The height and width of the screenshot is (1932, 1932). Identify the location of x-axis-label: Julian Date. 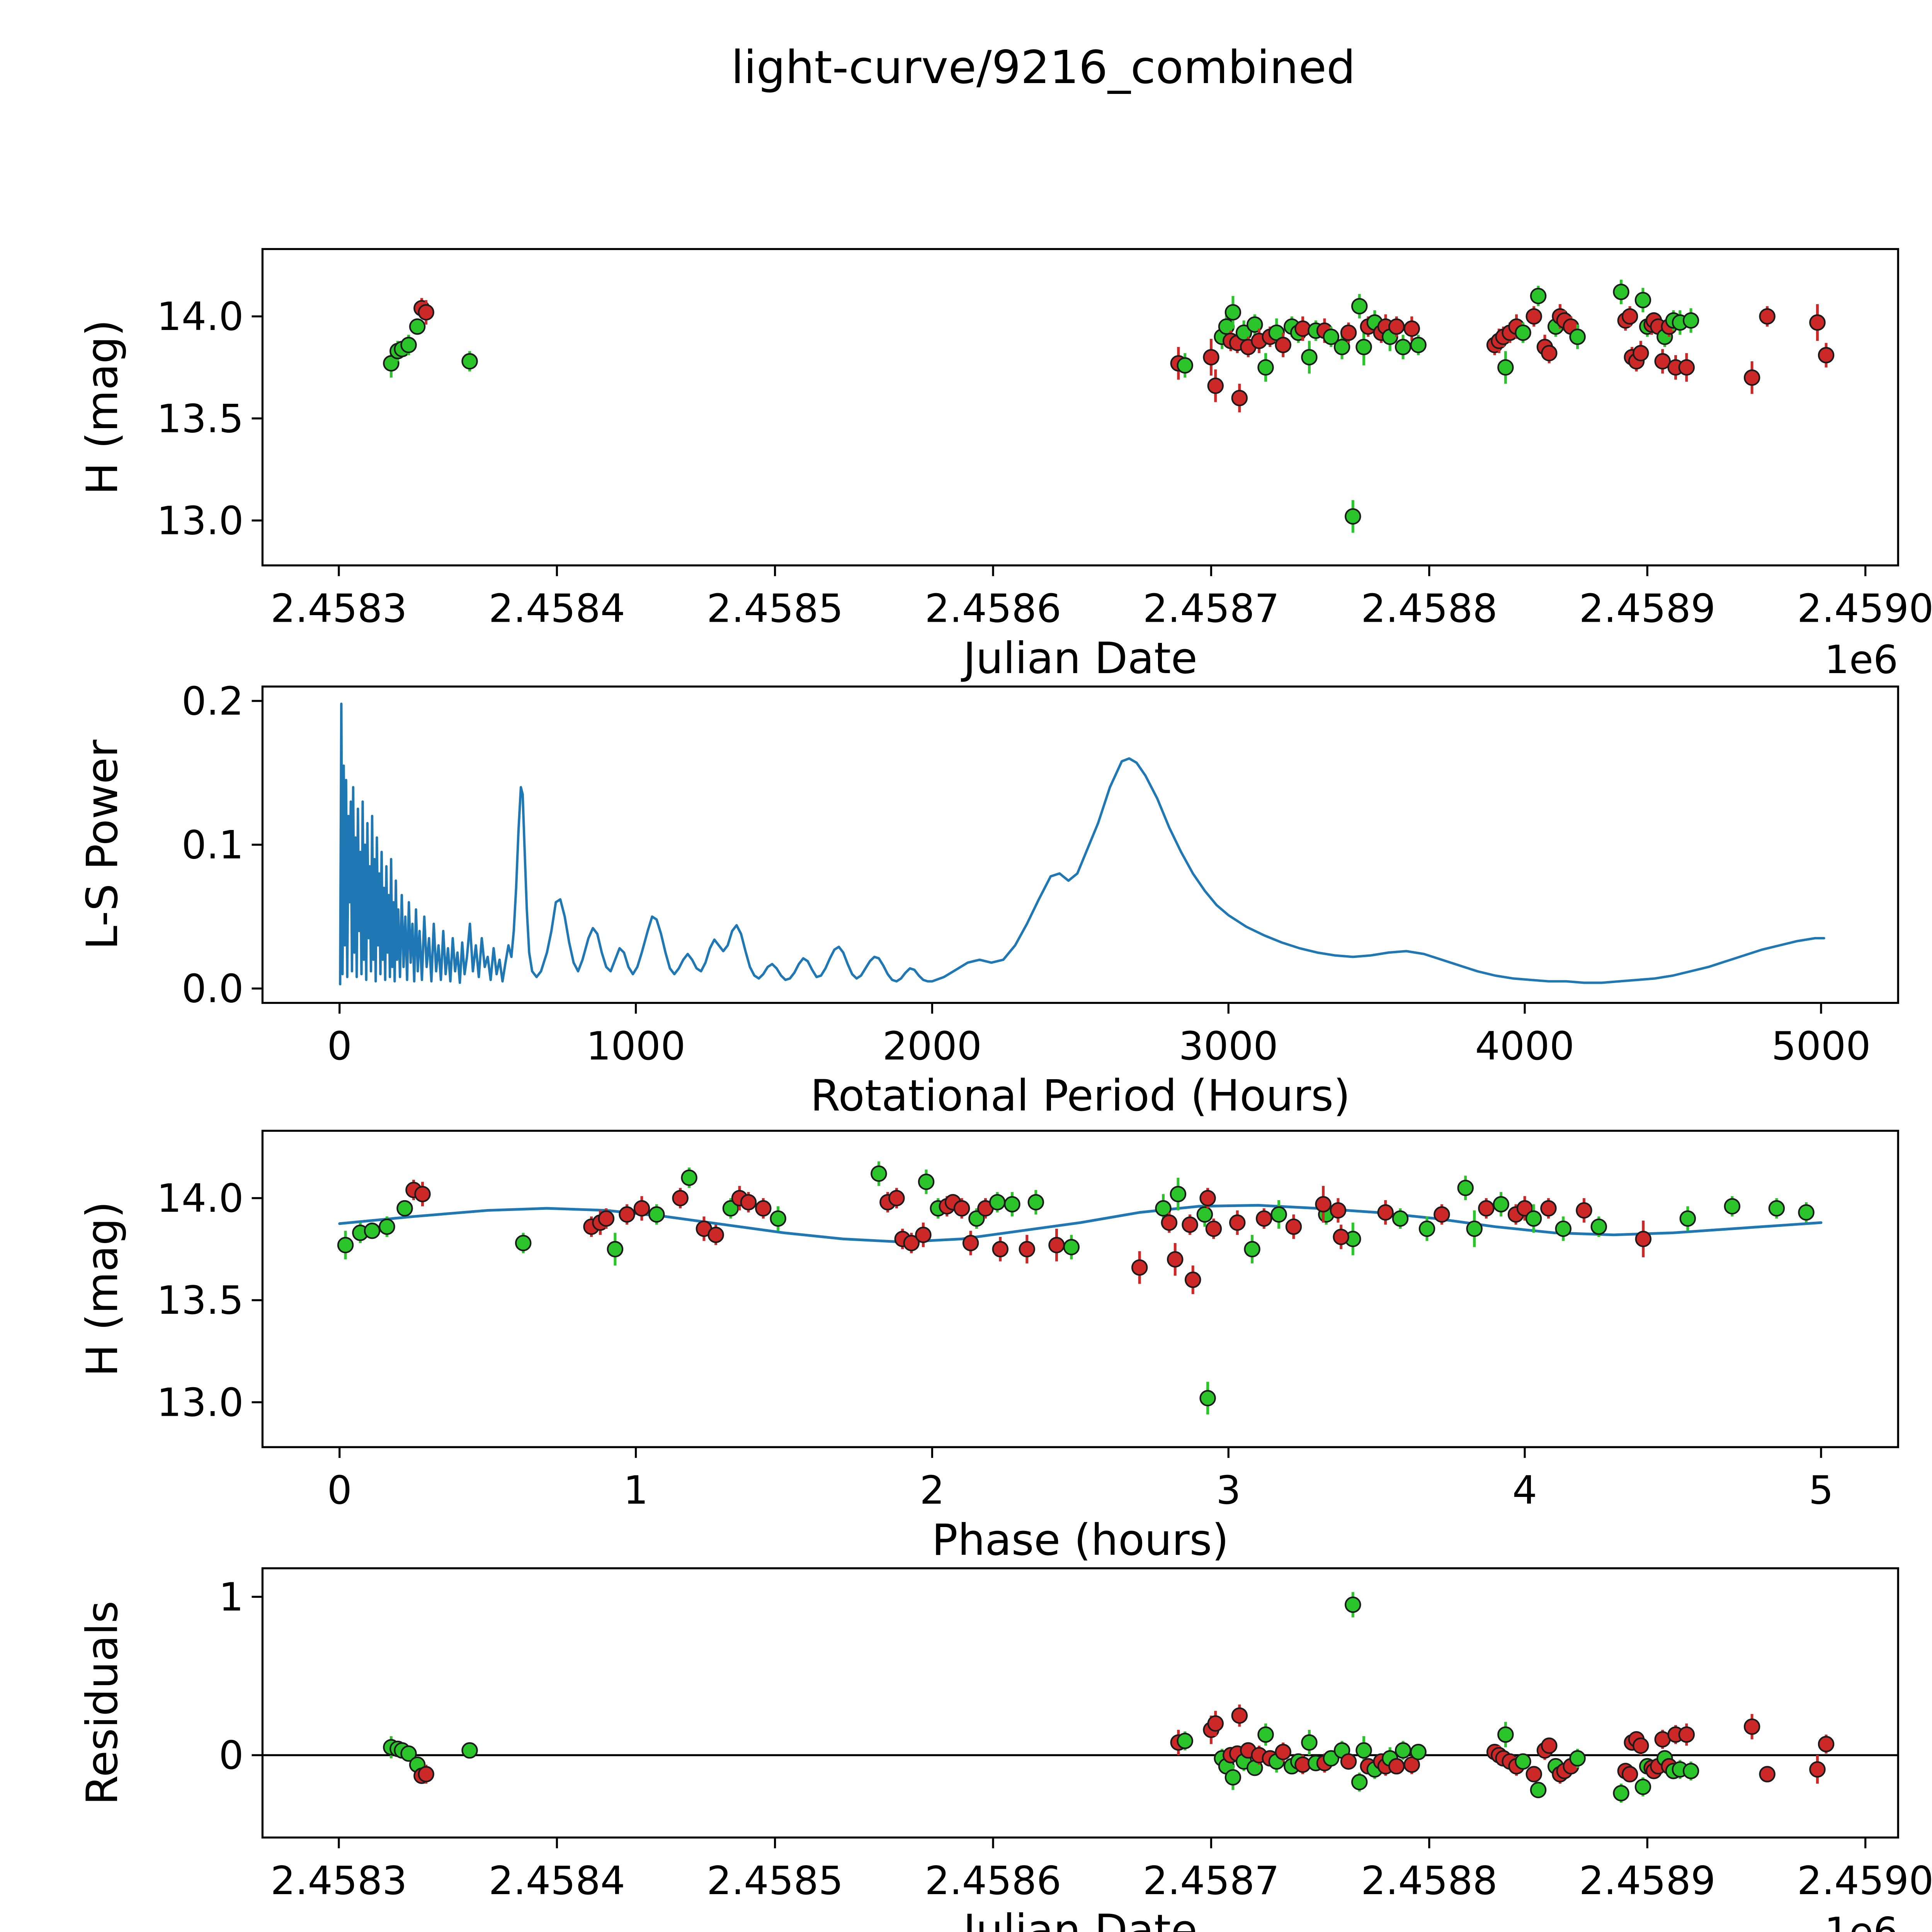
(1079, 659).